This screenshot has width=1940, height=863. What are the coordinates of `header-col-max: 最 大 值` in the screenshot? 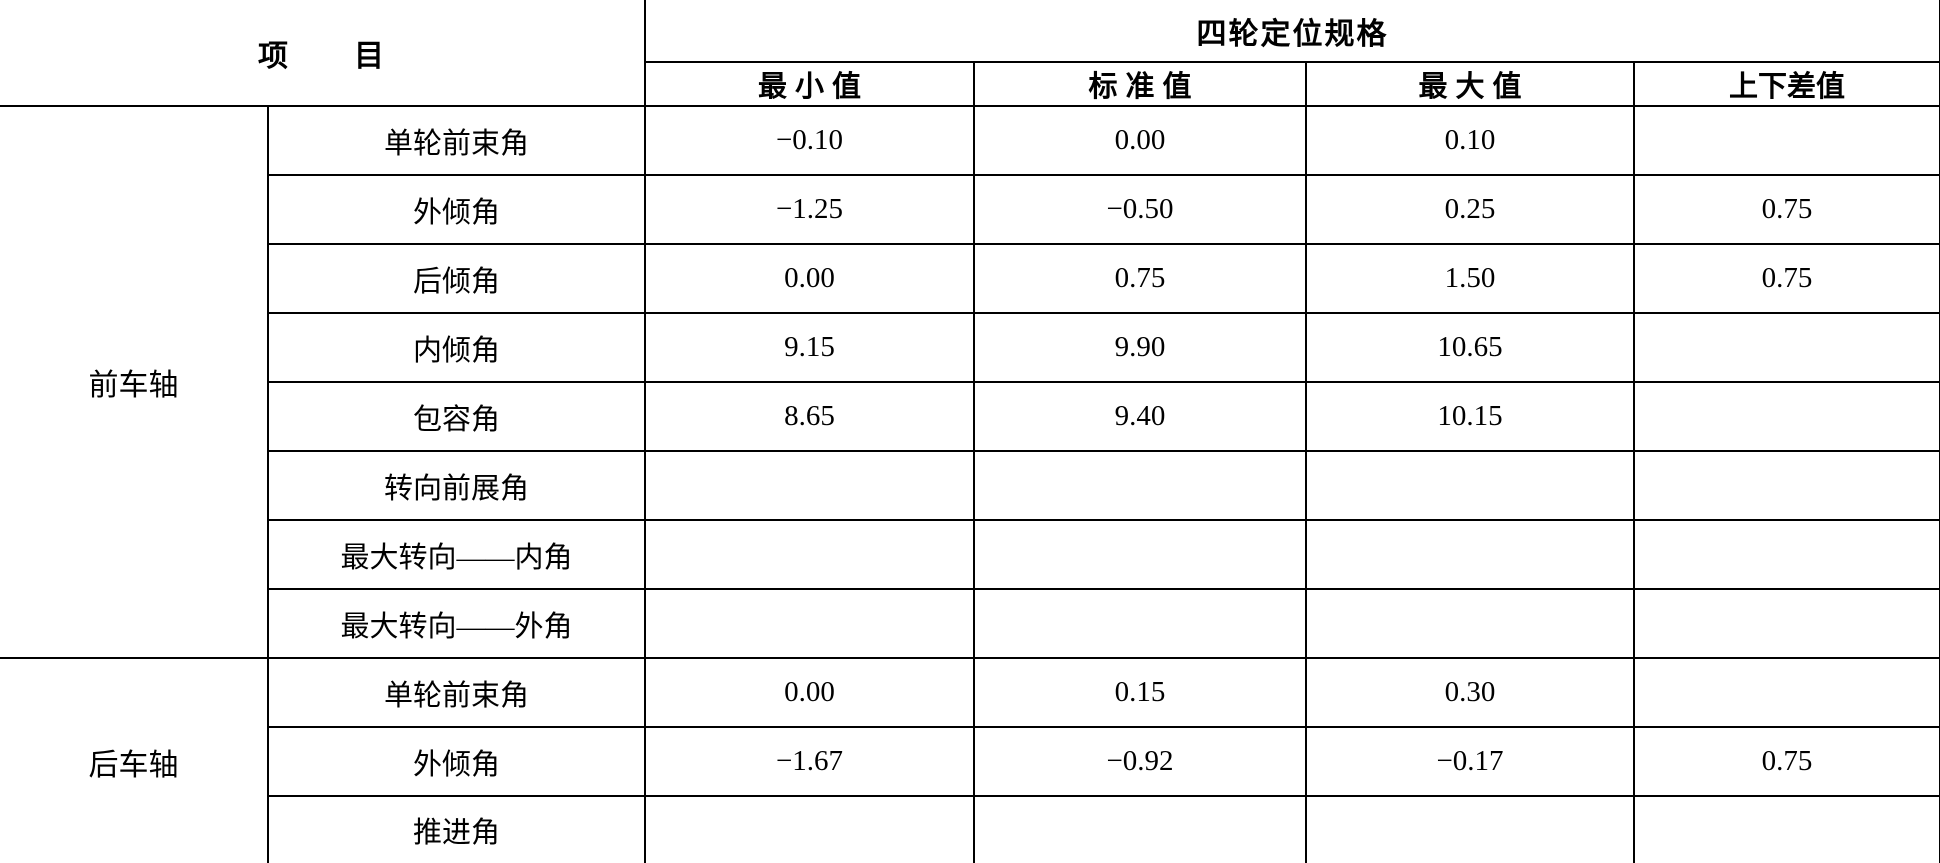 It's located at (1470, 84).